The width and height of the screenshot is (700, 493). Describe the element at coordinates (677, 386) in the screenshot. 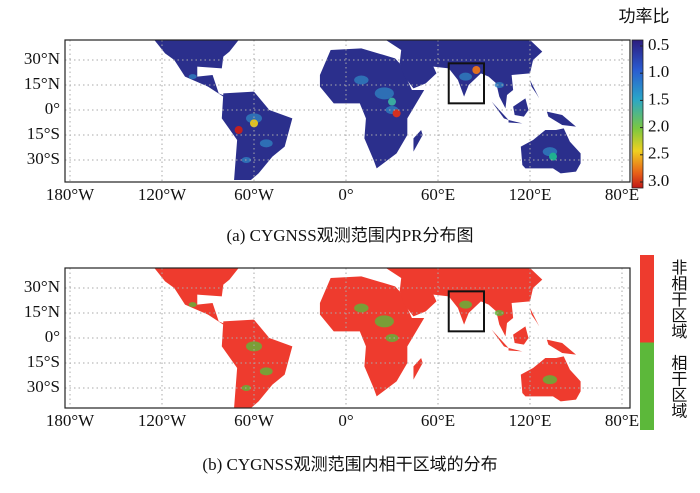

I see `legend-label: 相干区域` at that location.